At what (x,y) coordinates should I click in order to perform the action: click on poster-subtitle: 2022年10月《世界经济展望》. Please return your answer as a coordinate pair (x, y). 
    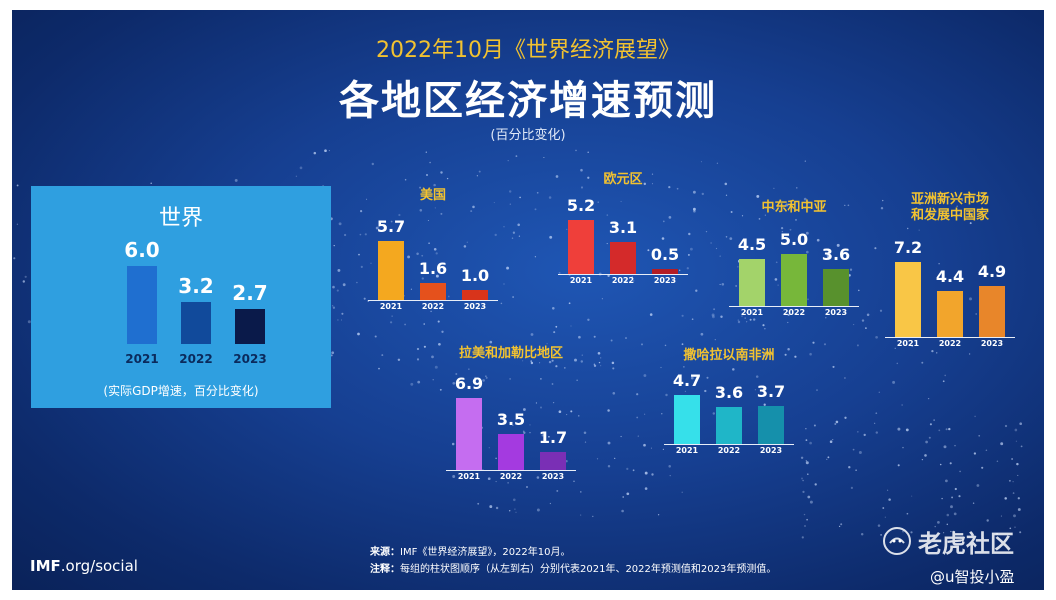
    Looking at the image, I should click on (528, 50).